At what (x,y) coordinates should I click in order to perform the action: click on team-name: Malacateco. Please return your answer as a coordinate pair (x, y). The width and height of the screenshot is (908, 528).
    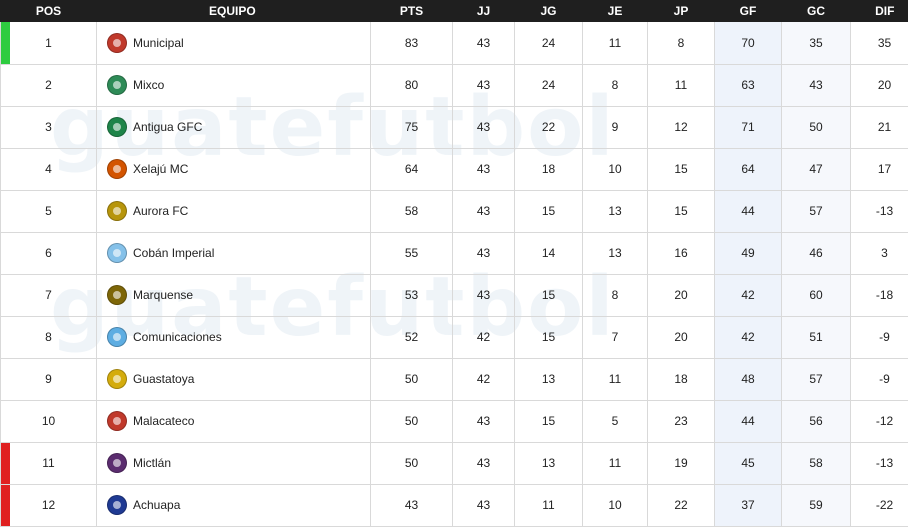
    Looking at the image, I should click on (164, 421).